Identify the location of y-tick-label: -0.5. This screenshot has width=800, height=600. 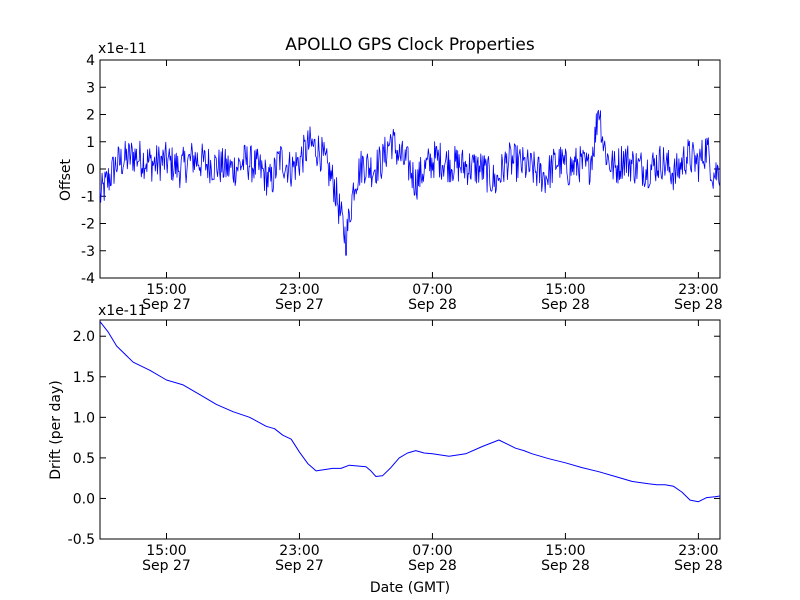
(81, 540).